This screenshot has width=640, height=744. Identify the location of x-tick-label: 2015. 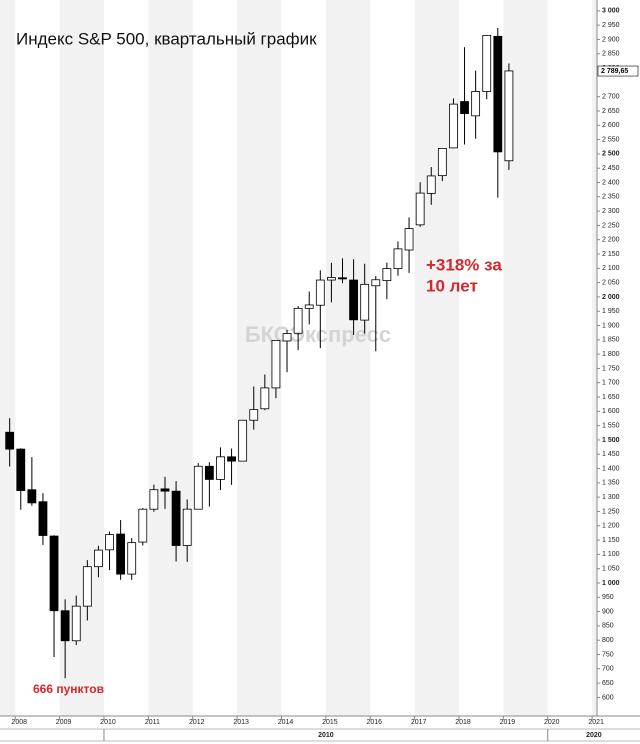
(330, 722).